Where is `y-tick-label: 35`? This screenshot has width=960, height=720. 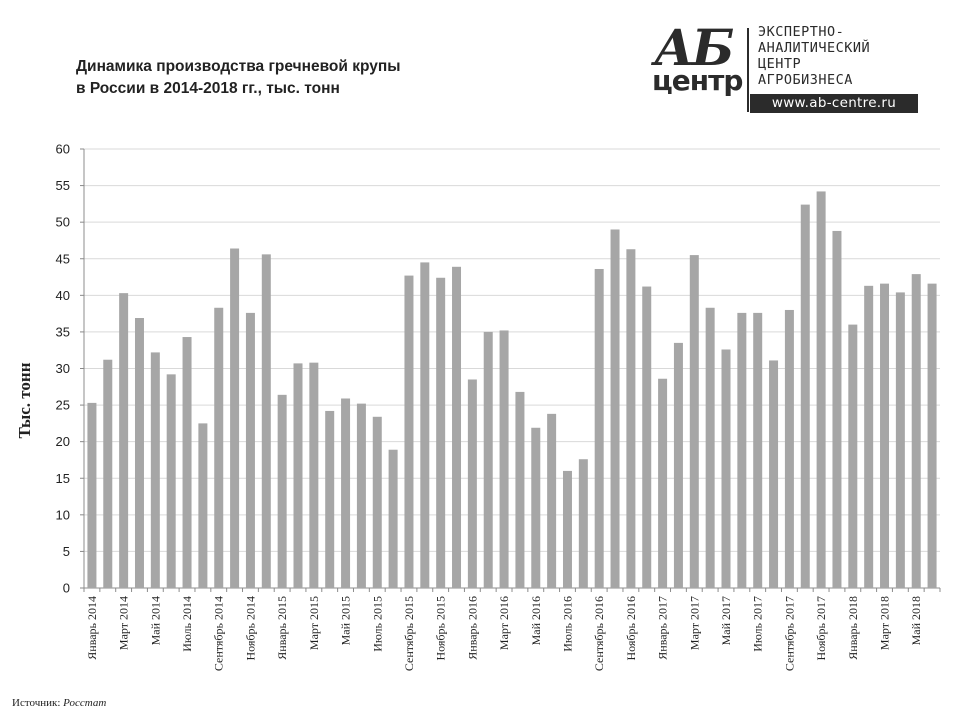
y-tick-label: 35 is located at coordinates (63, 331).